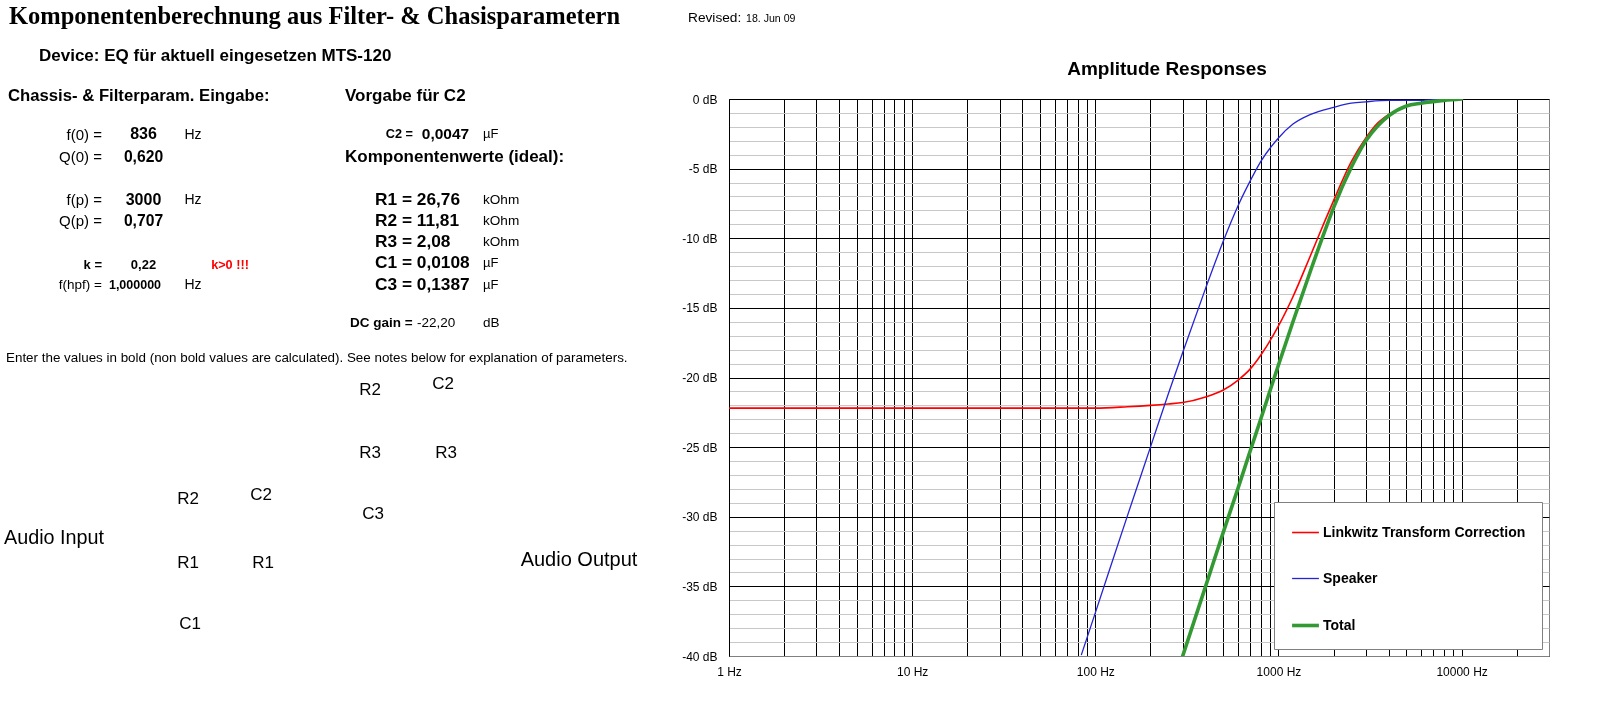 This screenshot has height=720, width=1600. Describe the element at coordinates (139, 95) in the screenshot. I see `text: Chassis- & Filterparam. Eingabe:` at that location.